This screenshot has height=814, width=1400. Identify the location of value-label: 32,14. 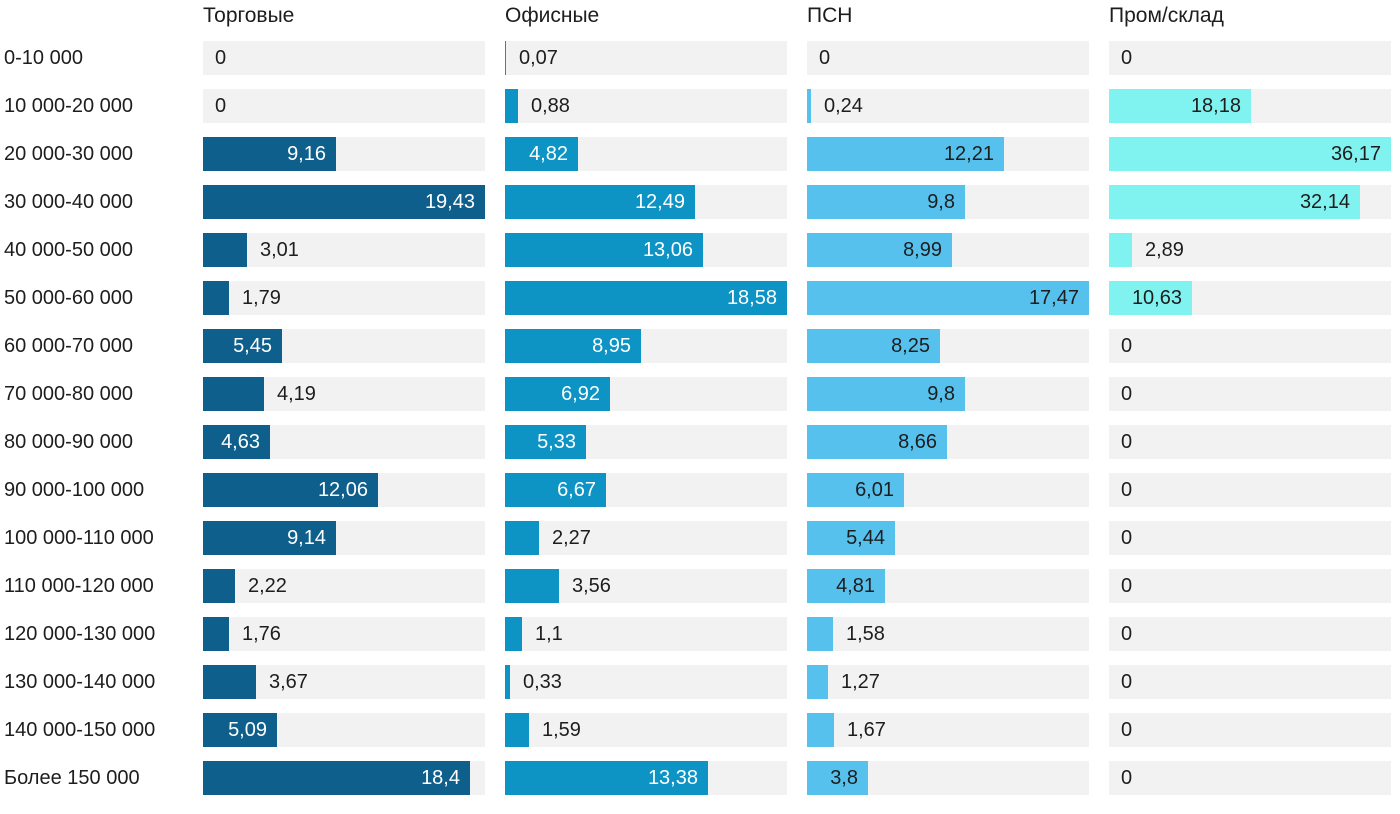
(1324, 202).